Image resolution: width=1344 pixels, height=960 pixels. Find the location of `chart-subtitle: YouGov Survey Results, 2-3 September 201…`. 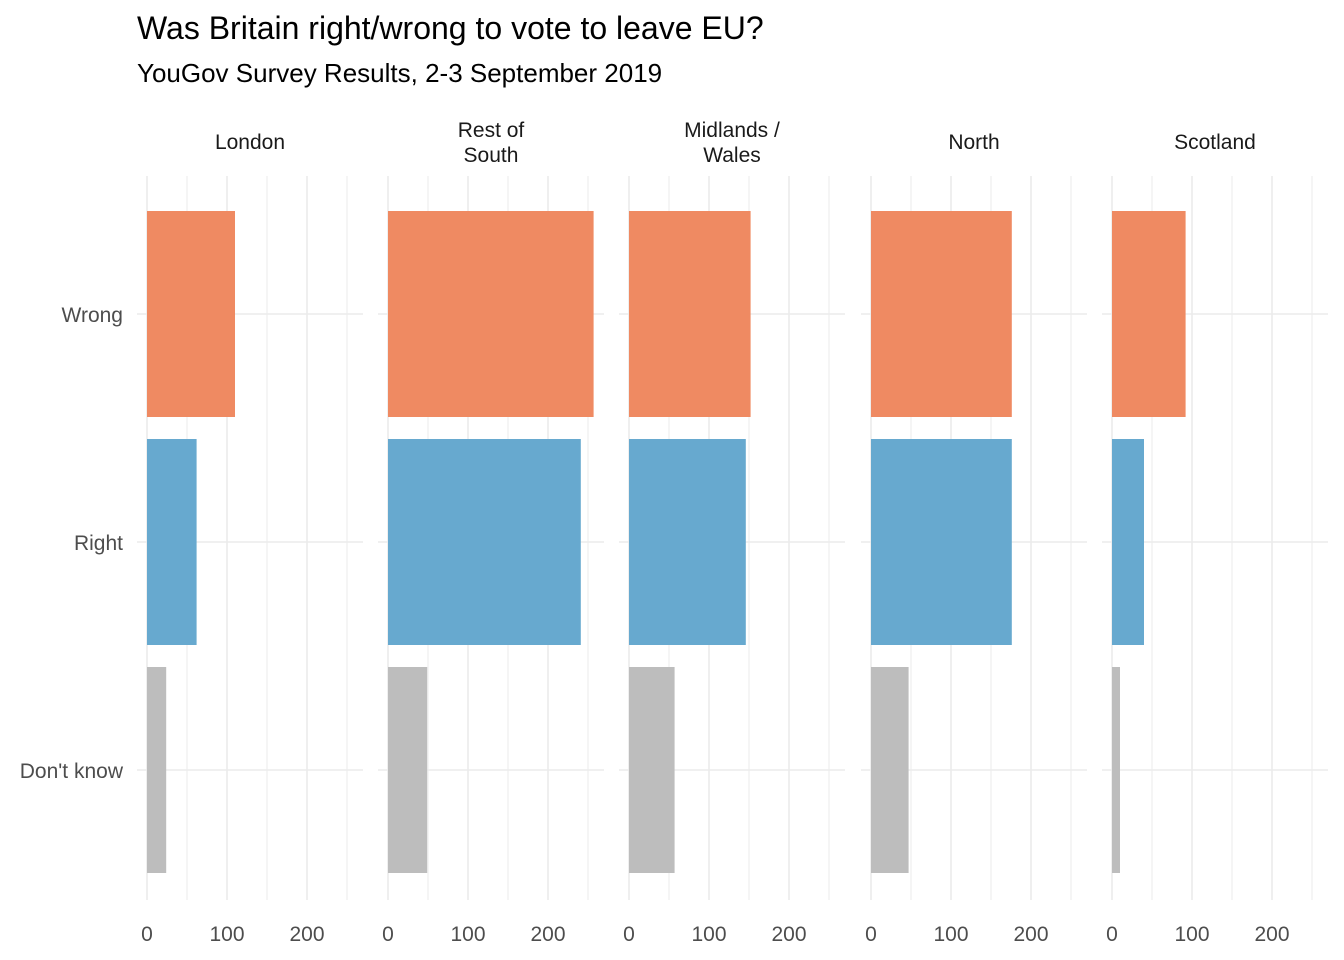

chart-subtitle: YouGov Survey Results, 2-3 September 201… is located at coordinates (400, 73).